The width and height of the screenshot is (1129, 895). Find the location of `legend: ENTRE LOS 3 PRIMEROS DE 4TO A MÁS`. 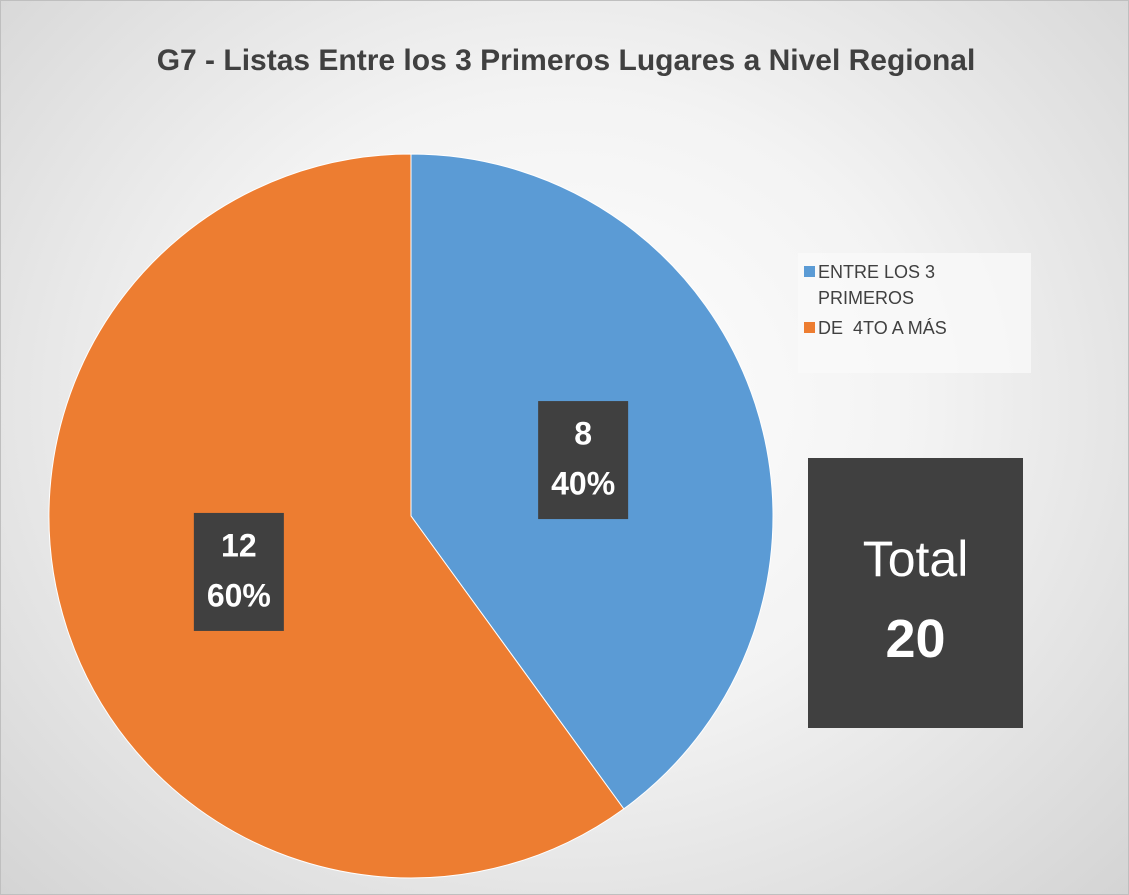

legend: ENTRE LOS 3 PRIMEROS DE 4TO A MÁS is located at coordinates (914, 313).